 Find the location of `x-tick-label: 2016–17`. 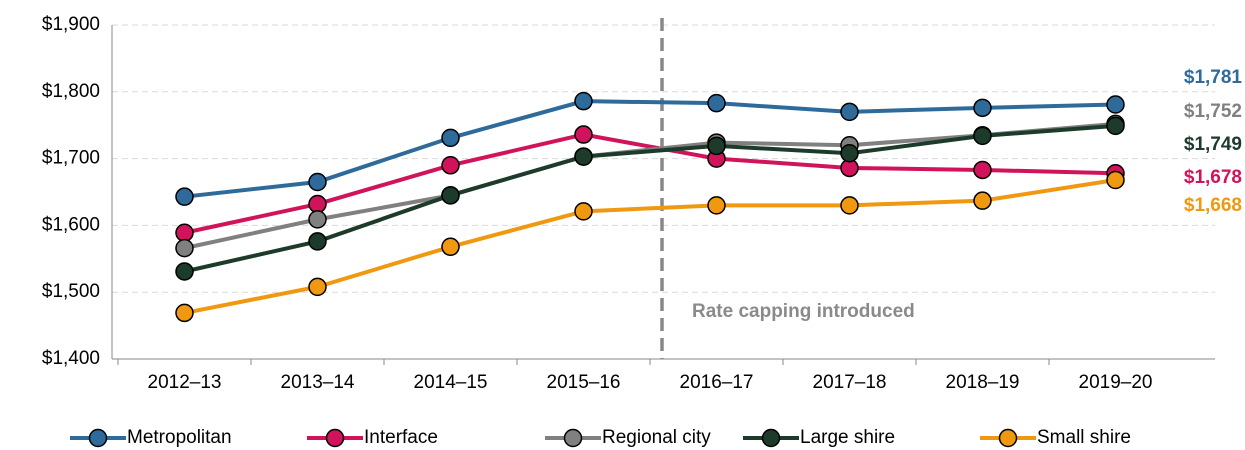

x-tick-label: 2016–17 is located at coordinates (717, 382).